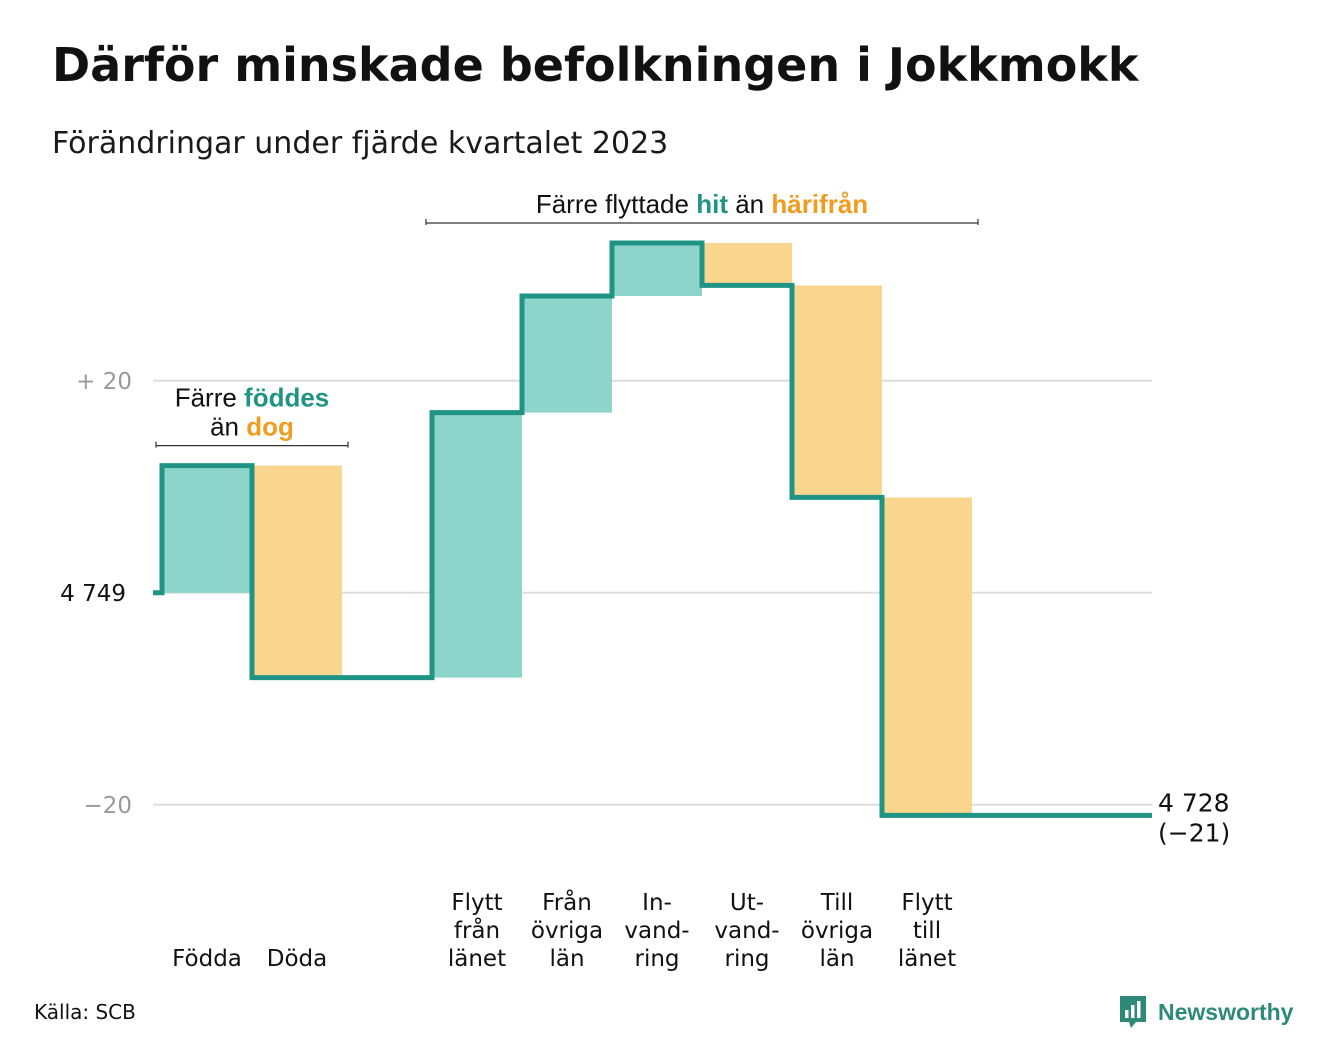  Describe the element at coordinates (657, 903) in the screenshot. I see `x-tick-label: In-` at that location.